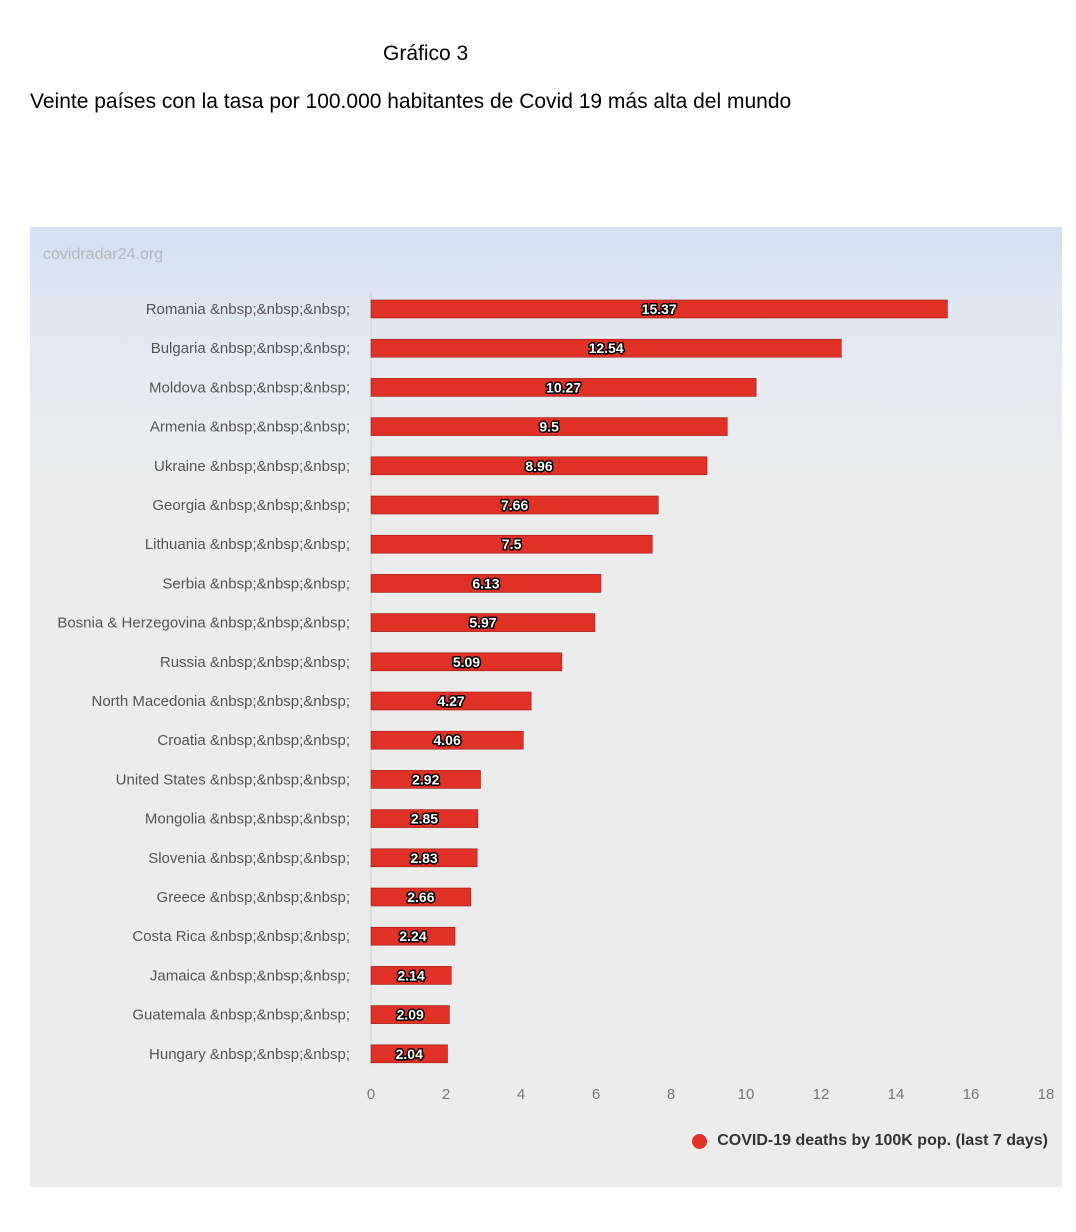  Describe the element at coordinates (241, 1015) in the screenshot. I see `category-label: Guatemala &nbsp;&nbsp;&nbsp;` at that location.